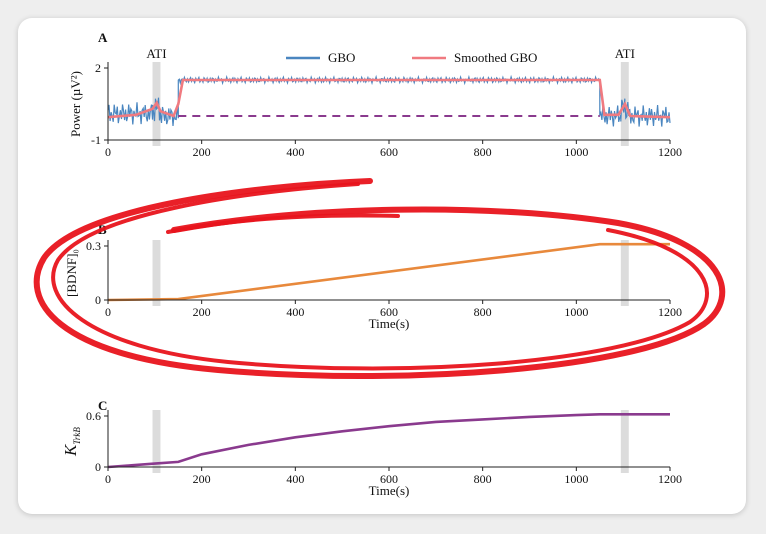 Image resolution: width=766 pixels, height=534 pixels. I want to click on y-axis-title: KTrkB, so click(71, 442).